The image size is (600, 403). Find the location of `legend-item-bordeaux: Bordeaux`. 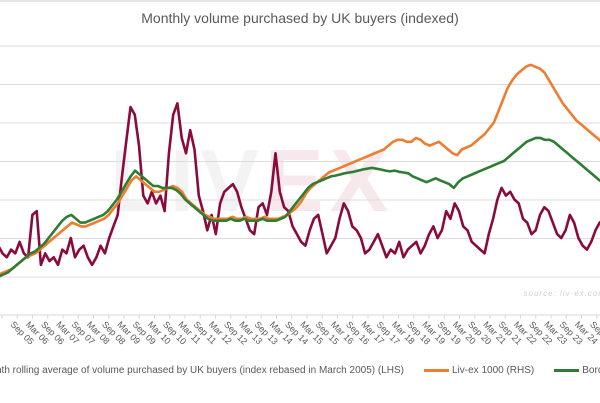

legend-item-bordeaux: Bordeaux is located at coordinates (577, 370).